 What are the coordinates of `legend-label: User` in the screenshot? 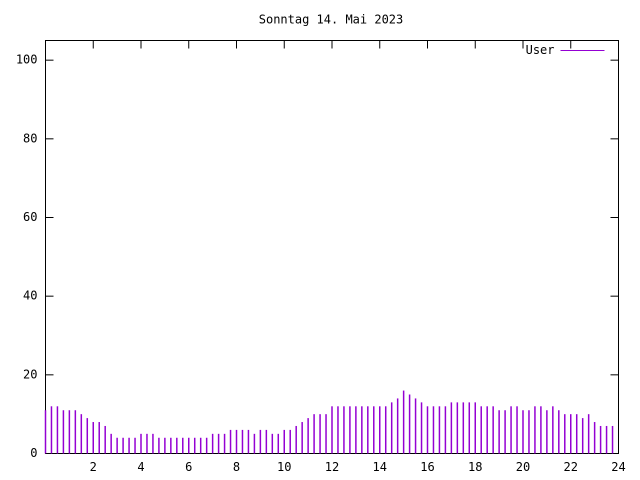 It's located at (540, 50).